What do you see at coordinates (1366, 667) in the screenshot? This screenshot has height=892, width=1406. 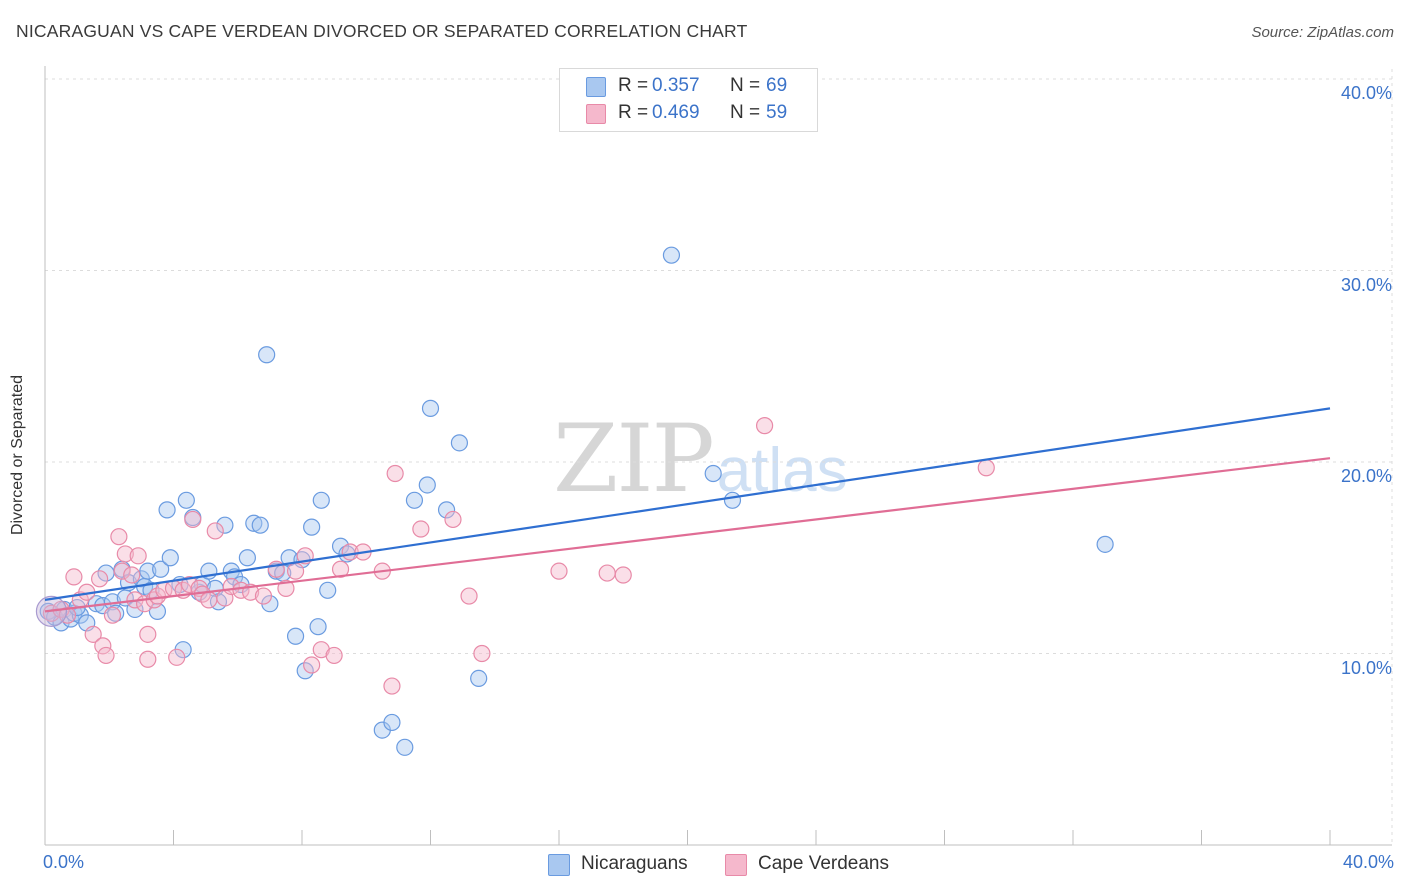 I see `y-tick-label: 10.0%` at bounding box center [1366, 667].